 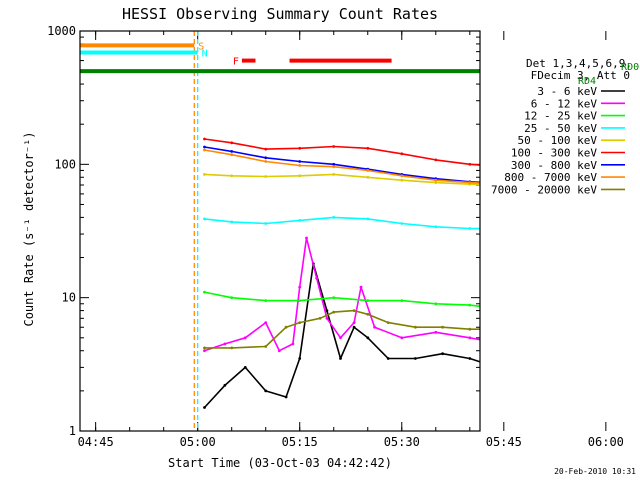 What do you see at coordinates (280, 14) in the screenshot?
I see `chart-title: HESSI Observing Summary Count Rates` at bounding box center [280, 14].